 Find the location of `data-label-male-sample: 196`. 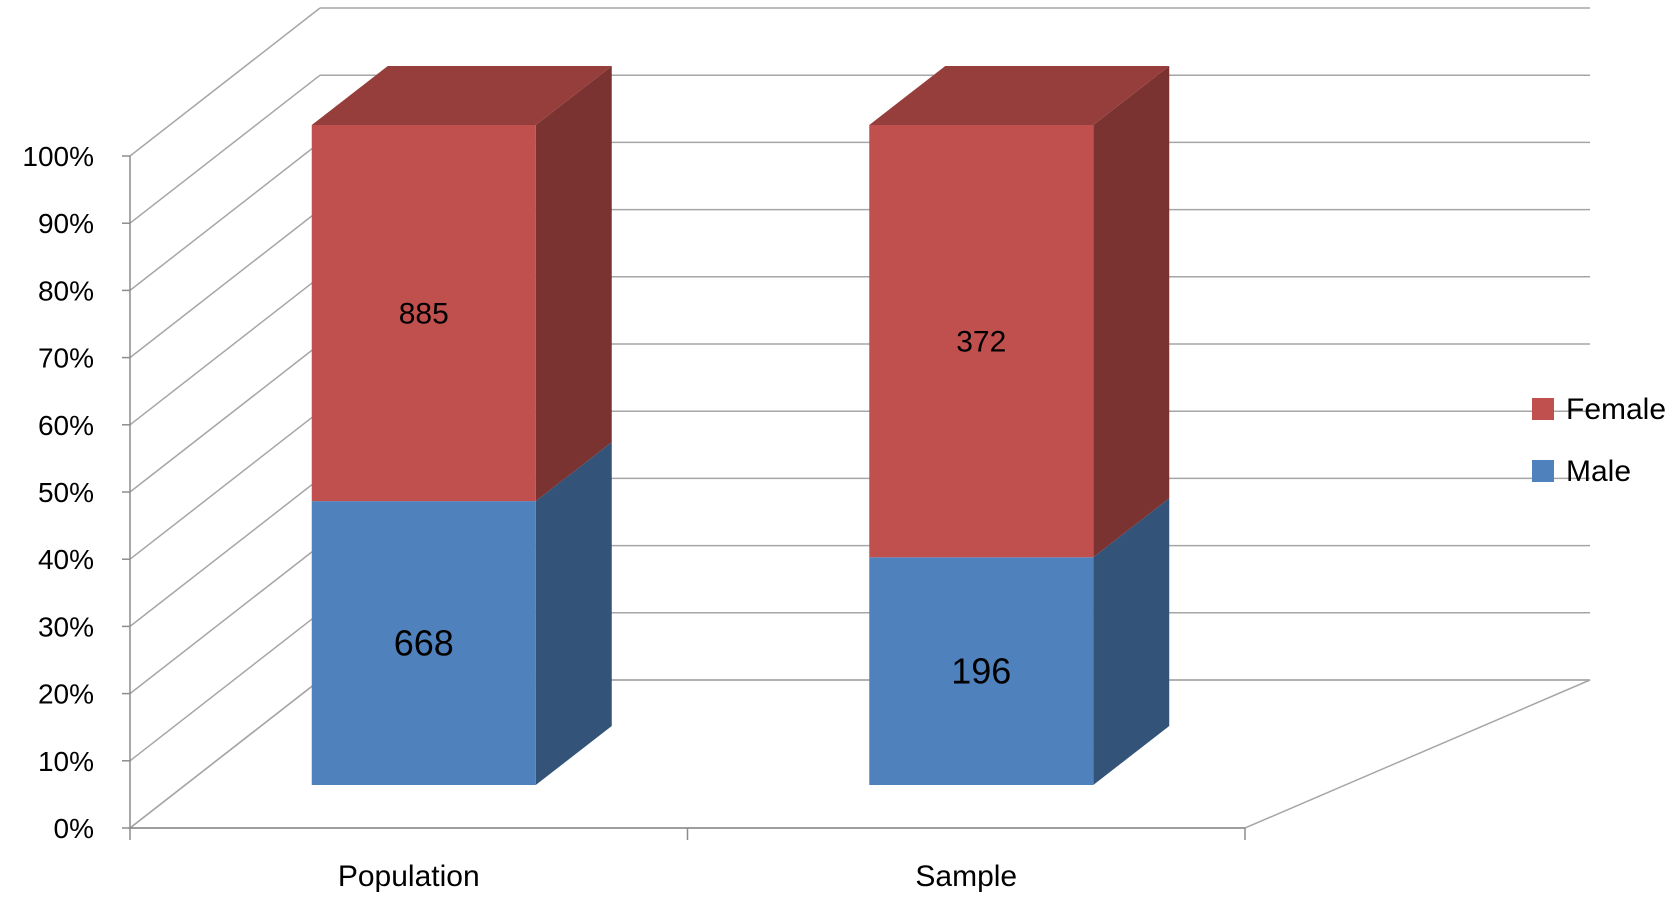

data-label-male-sample: 196 is located at coordinates (981, 671).